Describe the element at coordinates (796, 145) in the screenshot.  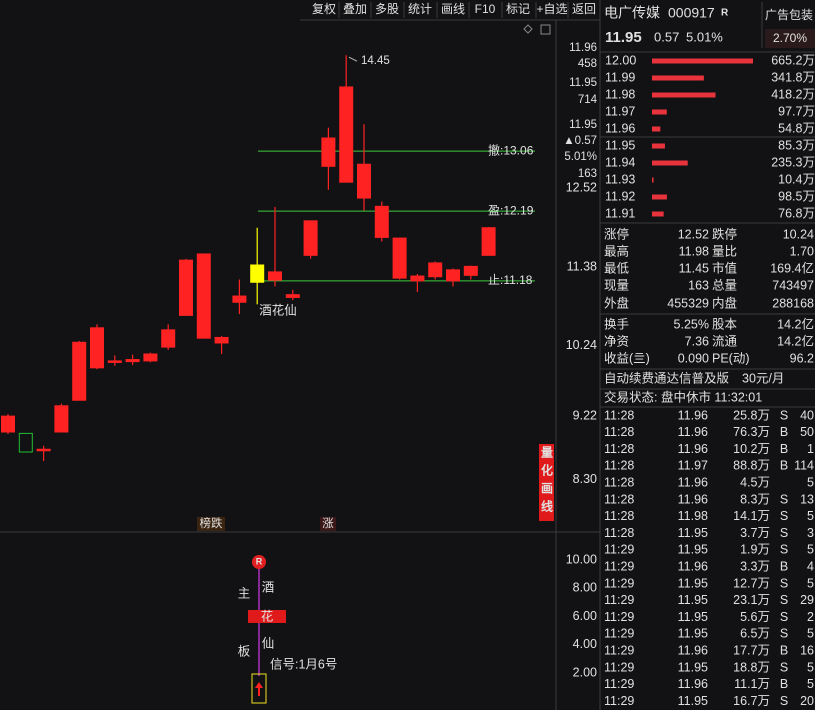
I see `book-volume: 85.3万` at that location.